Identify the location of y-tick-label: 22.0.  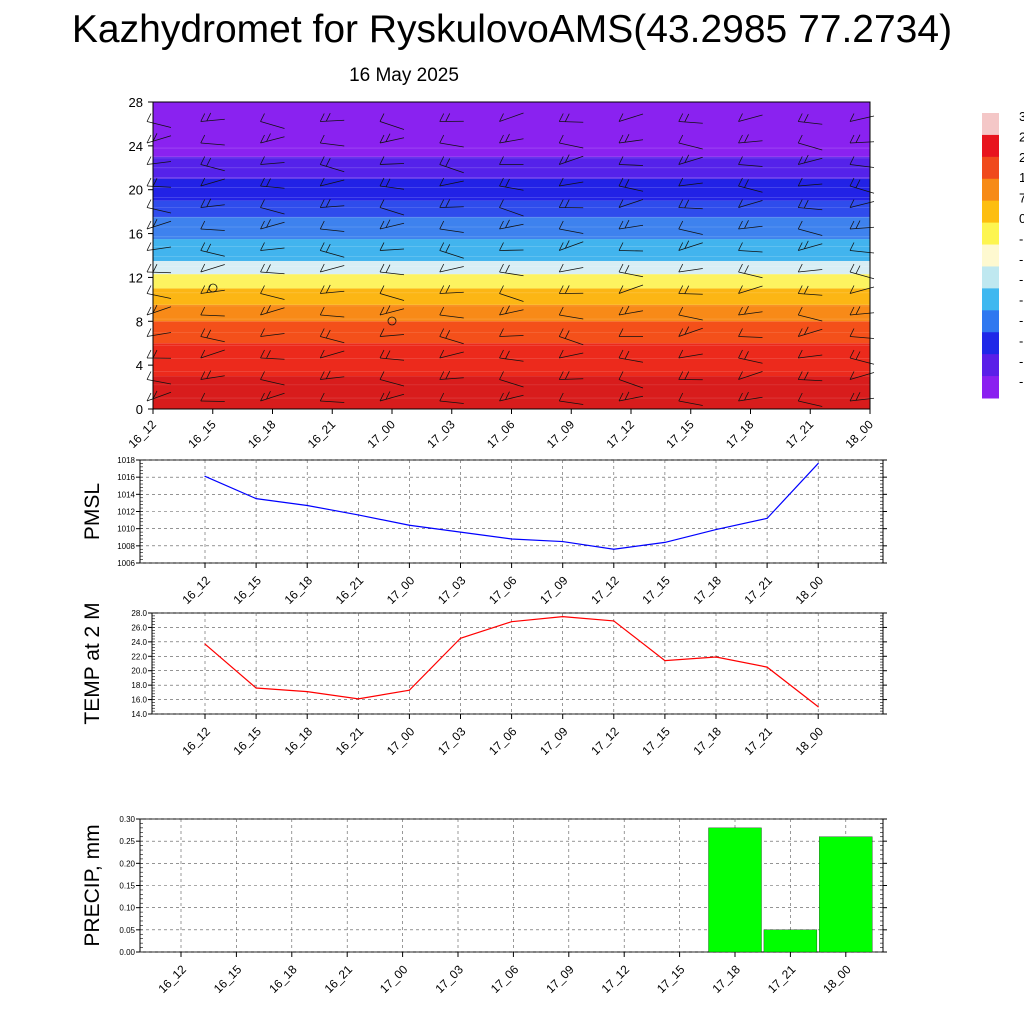
(139, 656).